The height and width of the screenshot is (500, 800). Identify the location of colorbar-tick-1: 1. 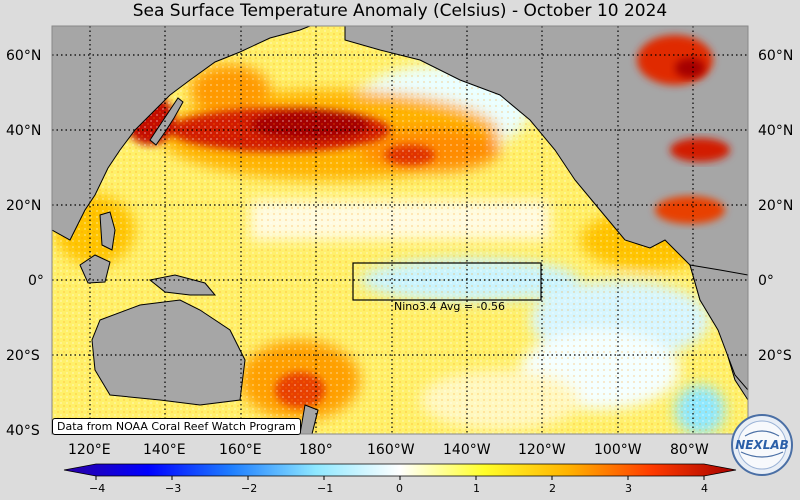
(476, 488).